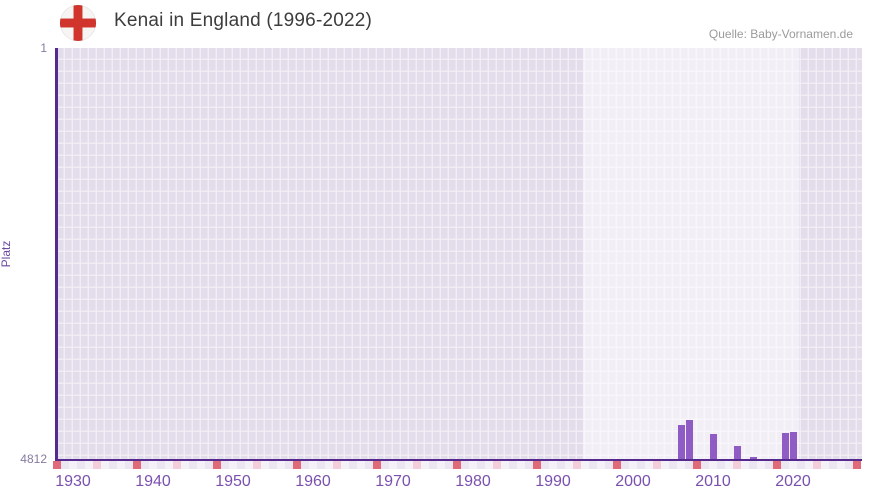 The image size is (873, 502). I want to click on chart-title: Kenai in England (1996-2022), so click(243, 20).